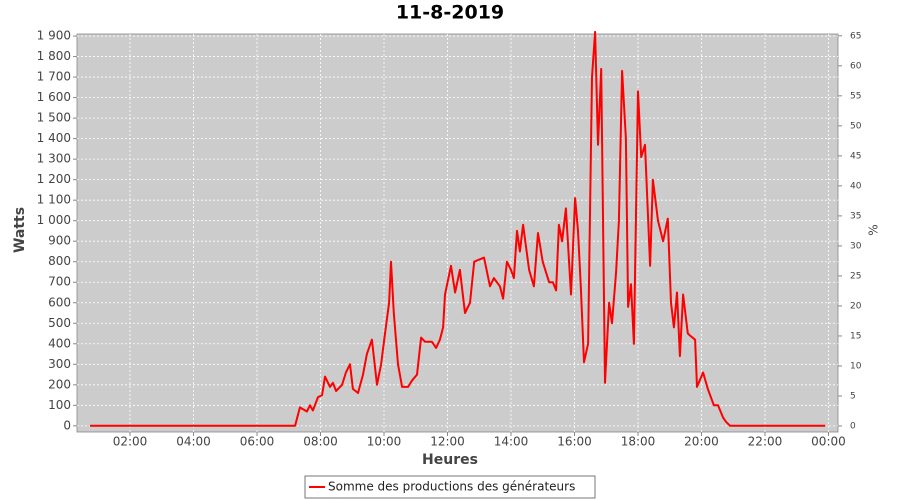 The height and width of the screenshot is (500, 900). Describe the element at coordinates (54, 77) in the screenshot. I see `y-tick-label: 1 700` at that location.